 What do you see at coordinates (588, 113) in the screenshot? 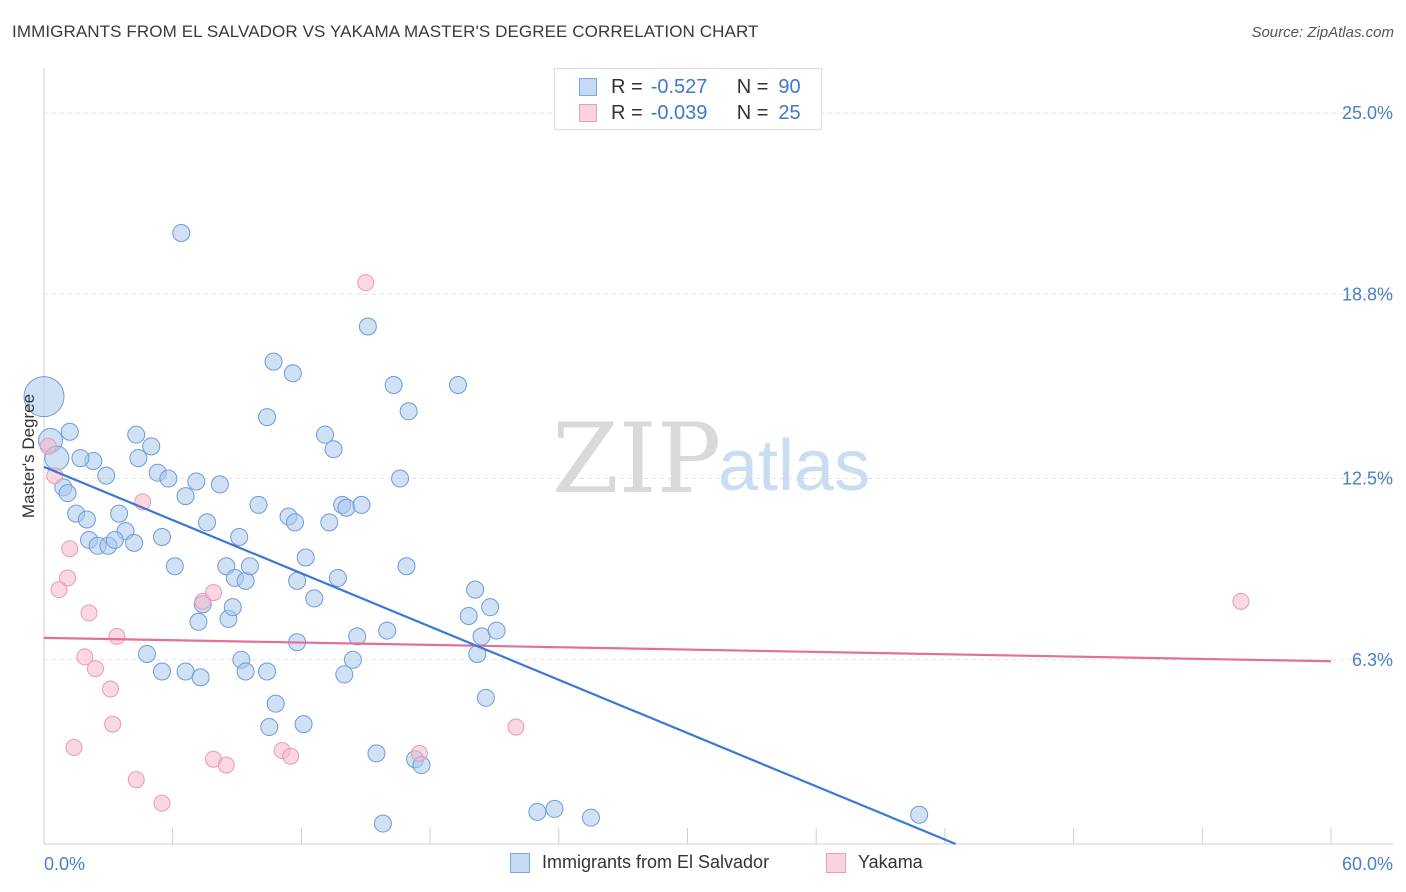
I see `legend-swatch-yakama` at bounding box center [588, 113].